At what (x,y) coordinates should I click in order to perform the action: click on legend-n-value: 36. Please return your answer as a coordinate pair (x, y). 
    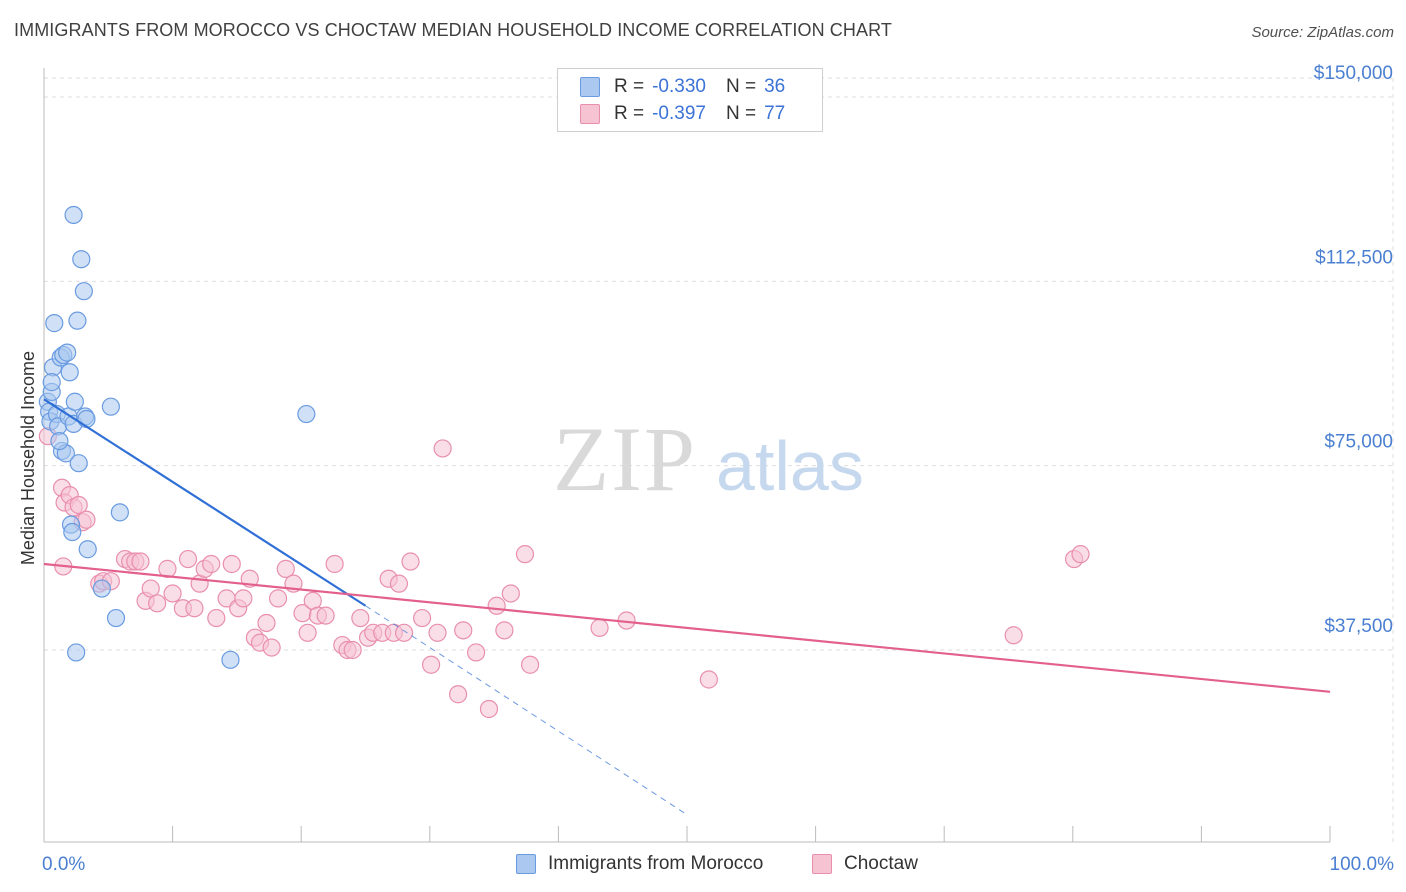
    Looking at the image, I should click on (775, 86).